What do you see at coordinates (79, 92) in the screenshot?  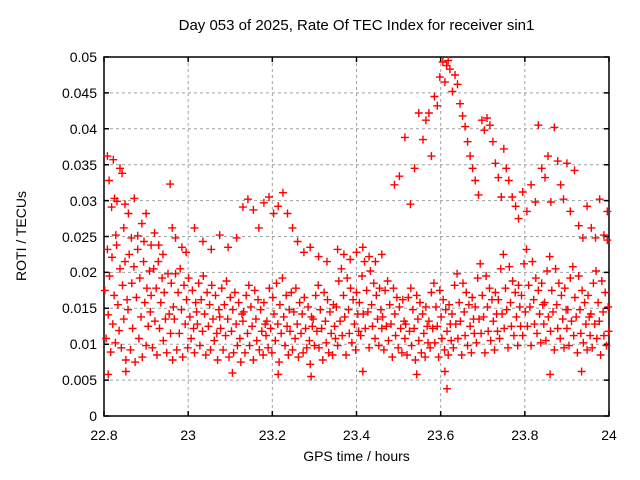 I see `y-tick-label: 0.045` at bounding box center [79, 92].